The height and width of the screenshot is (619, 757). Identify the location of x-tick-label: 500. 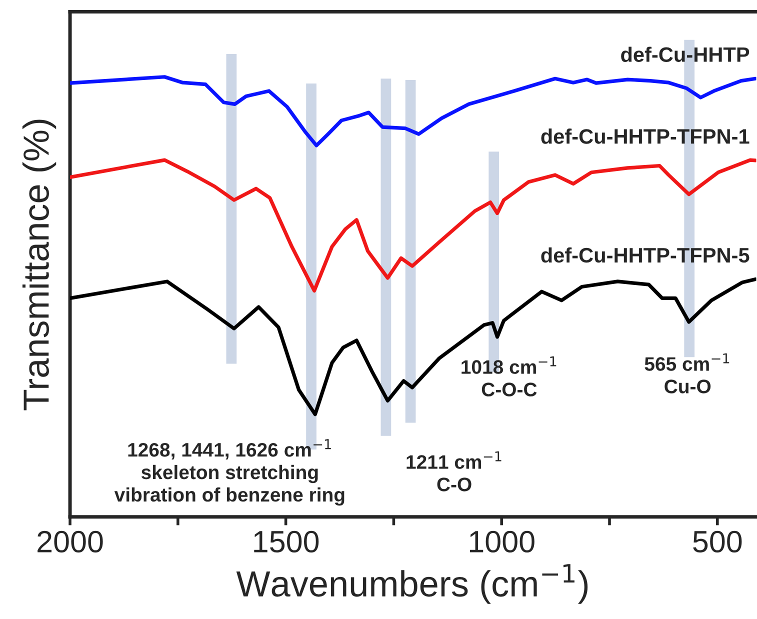
(717, 541).